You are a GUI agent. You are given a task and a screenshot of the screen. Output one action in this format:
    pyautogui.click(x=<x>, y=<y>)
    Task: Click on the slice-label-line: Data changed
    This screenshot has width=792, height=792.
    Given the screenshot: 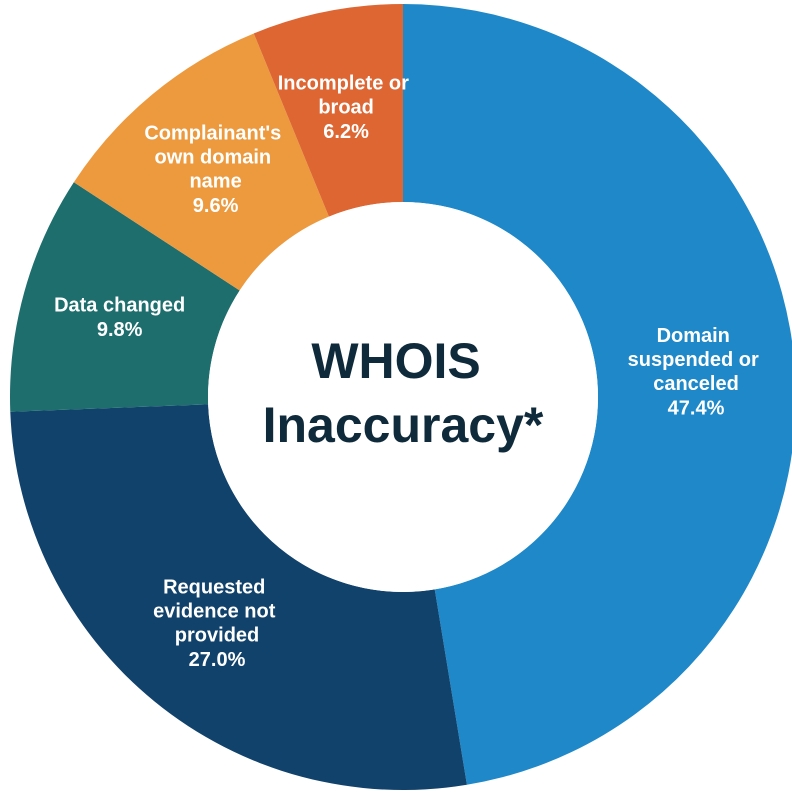 What is the action you would take?
    pyautogui.click(x=119, y=306)
    